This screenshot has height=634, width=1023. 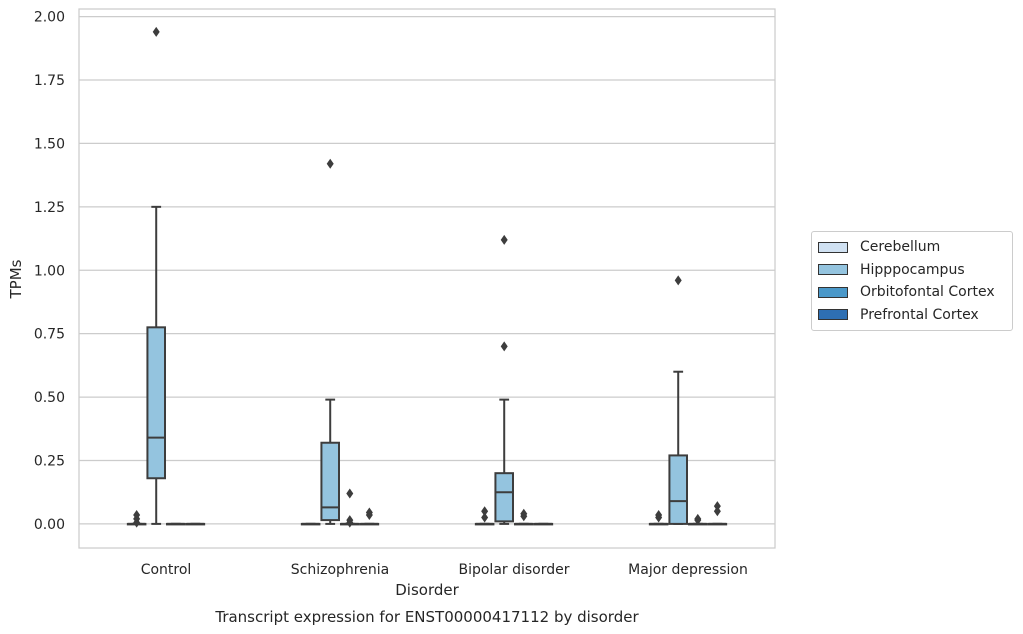 What do you see at coordinates (49, 208) in the screenshot?
I see `y-tick-label: 1.25` at bounding box center [49, 208].